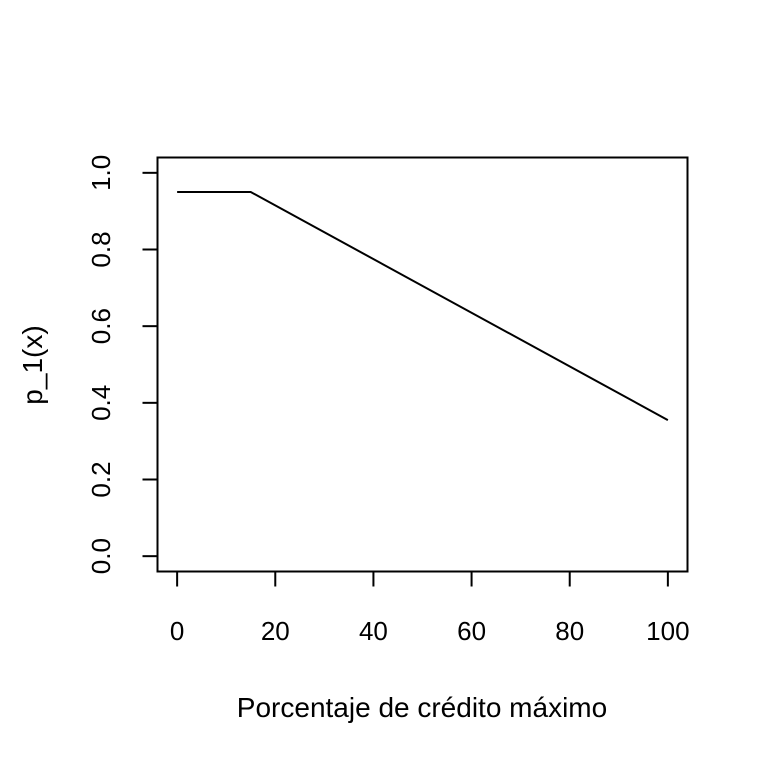 The height and width of the screenshot is (768, 768). I want to click on x-axis-title: Porcentaje de crédito máximo, so click(422, 707).